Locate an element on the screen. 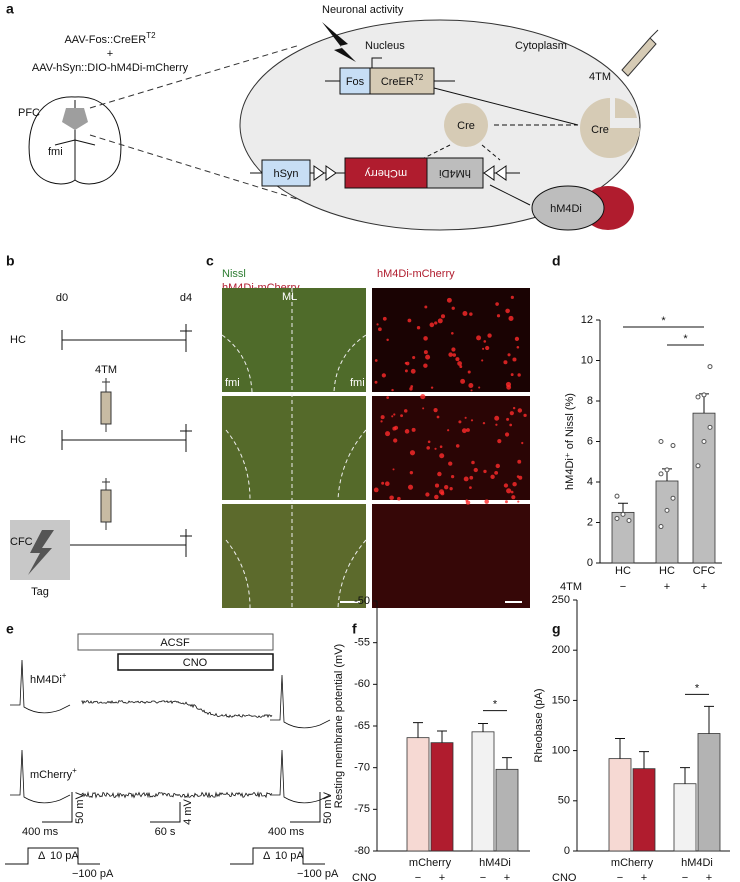 The width and height of the screenshot is (740, 882). row-label: 4TM is located at coordinates (571, 587).